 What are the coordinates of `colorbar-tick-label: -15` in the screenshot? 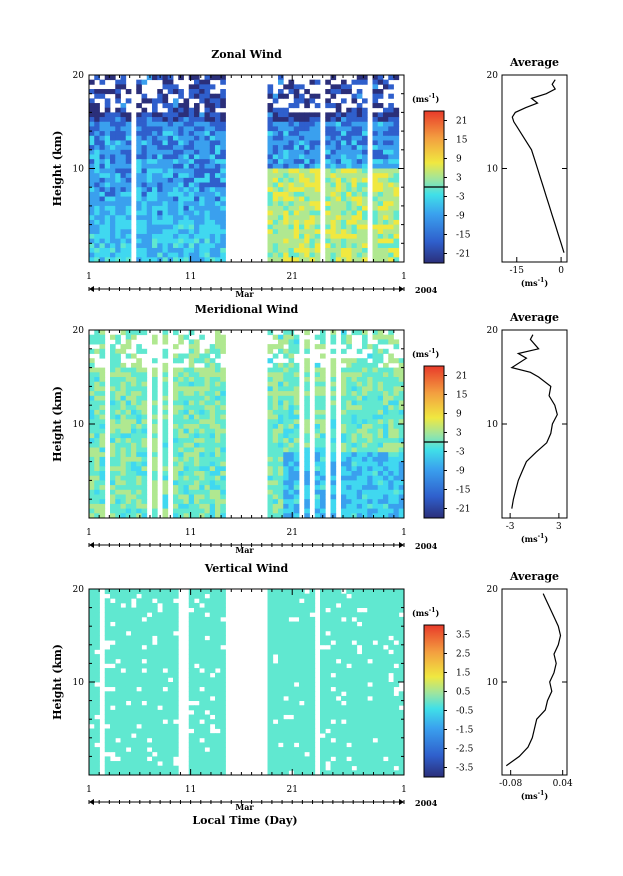 It's located at (463, 491).